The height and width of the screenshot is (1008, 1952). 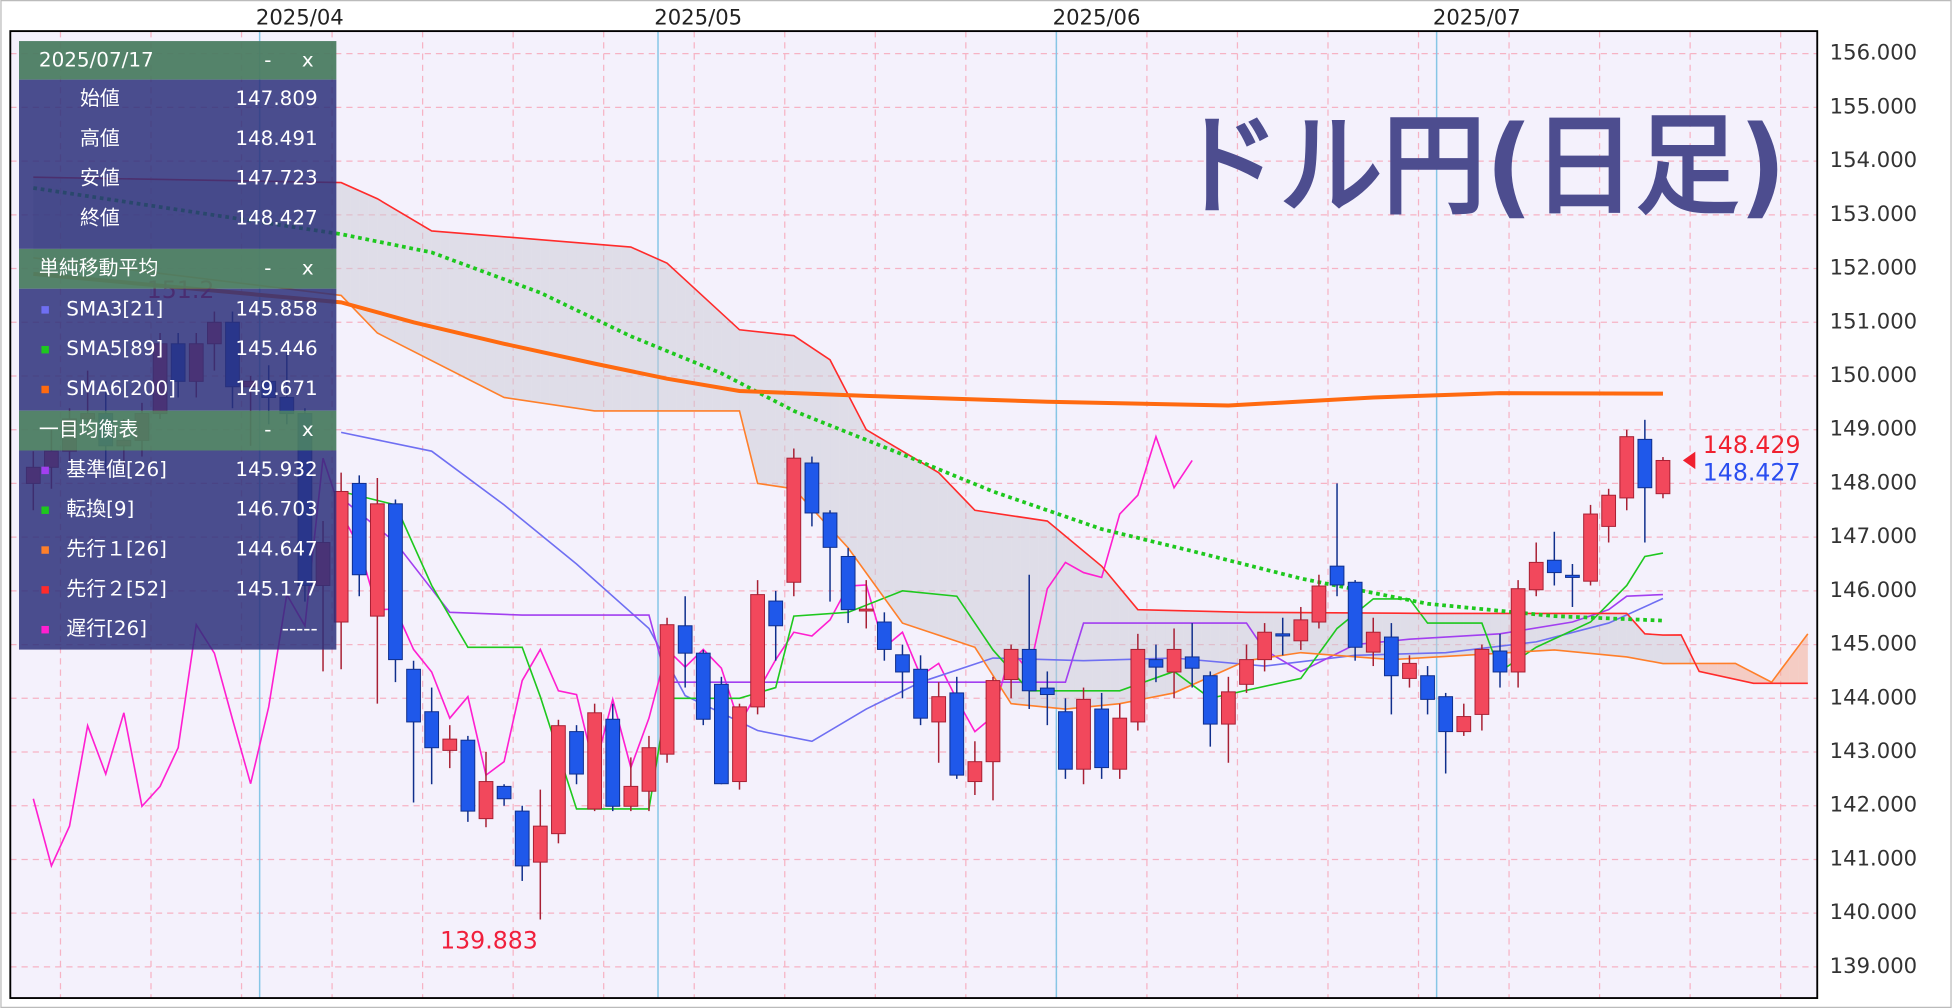 What do you see at coordinates (1873, 643) in the screenshot?
I see `y-tick-label: 145.000` at bounding box center [1873, 643].